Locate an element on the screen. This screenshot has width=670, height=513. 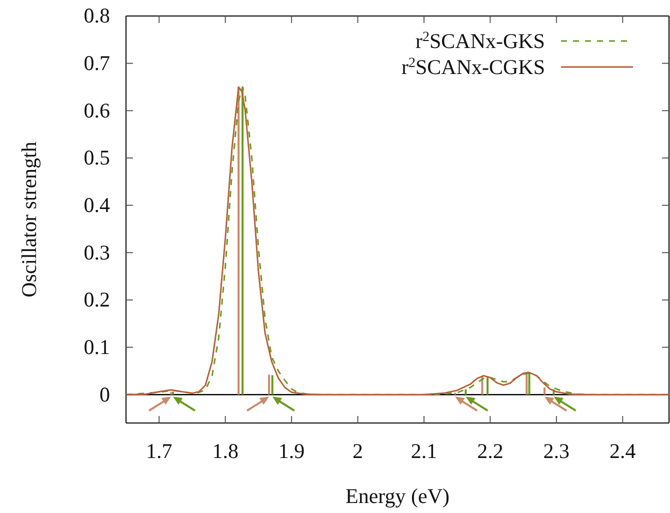
y-tick-label: 0.7 is located at coordinates (97, 63).